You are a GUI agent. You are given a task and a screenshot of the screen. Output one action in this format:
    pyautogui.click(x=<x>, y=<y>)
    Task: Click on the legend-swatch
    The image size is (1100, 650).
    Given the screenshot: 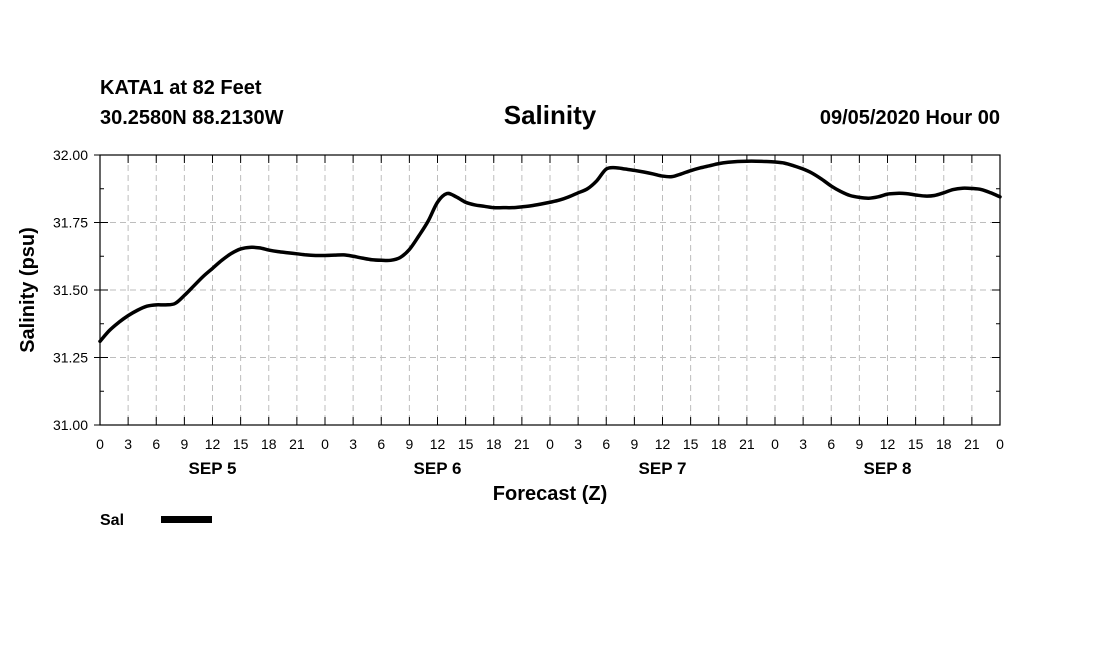 What is the action you would take?
    pyautogui.click(x=186, y=519)
    